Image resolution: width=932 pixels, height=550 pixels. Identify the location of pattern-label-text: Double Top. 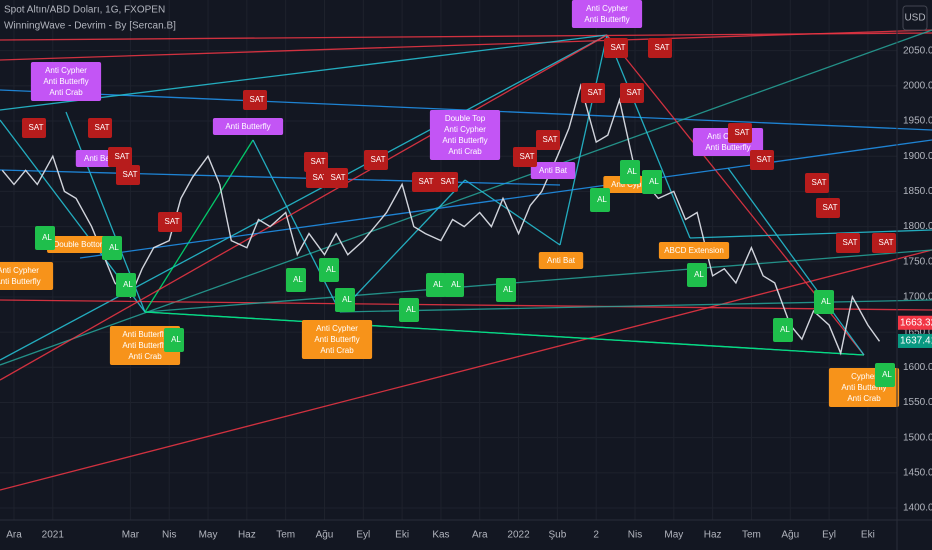
(465, 118).